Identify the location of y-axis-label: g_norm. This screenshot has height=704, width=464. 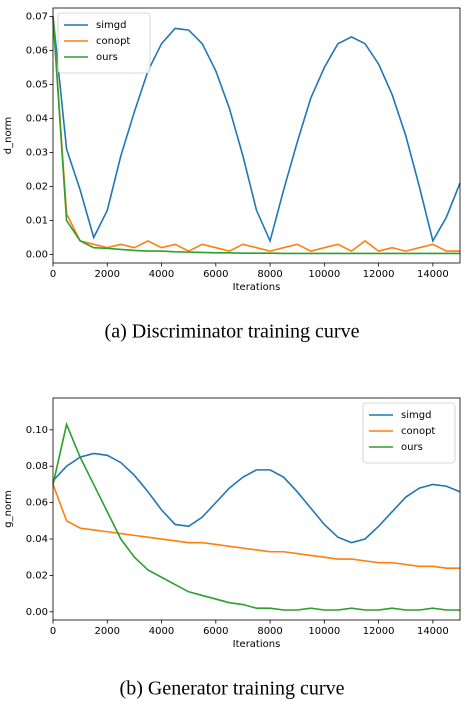
(8, 508).